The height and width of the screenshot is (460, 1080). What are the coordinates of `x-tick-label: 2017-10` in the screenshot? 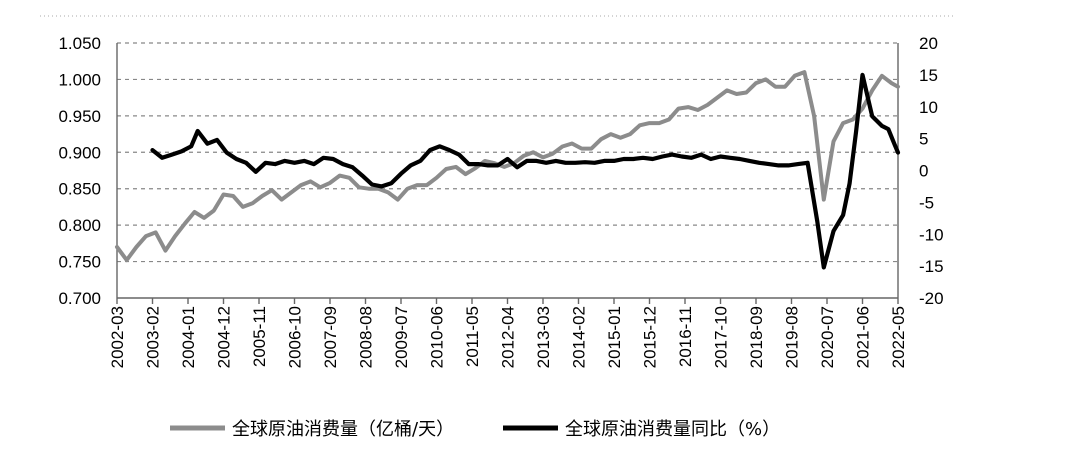 It's located at (721, 337).